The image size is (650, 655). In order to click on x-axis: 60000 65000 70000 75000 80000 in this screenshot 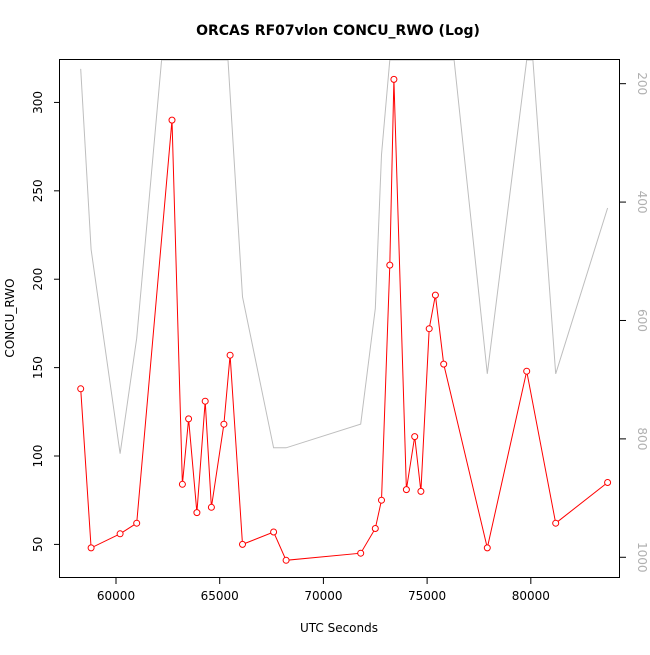, I will do `click(323, 590)`.